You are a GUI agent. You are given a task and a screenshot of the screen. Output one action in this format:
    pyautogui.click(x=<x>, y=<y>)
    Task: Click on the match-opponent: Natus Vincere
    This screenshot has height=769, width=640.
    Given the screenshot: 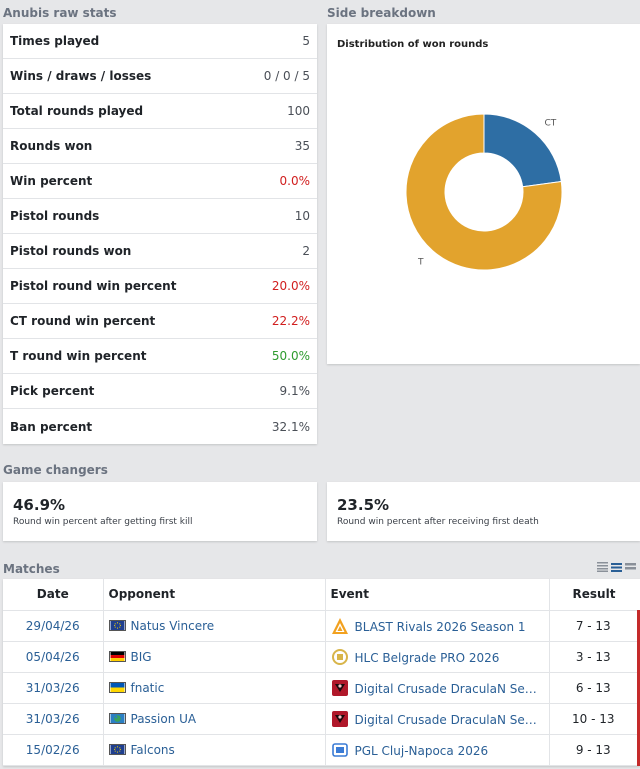 What is the action you would take?
    pyautogui.click(x=214, y=626)
    